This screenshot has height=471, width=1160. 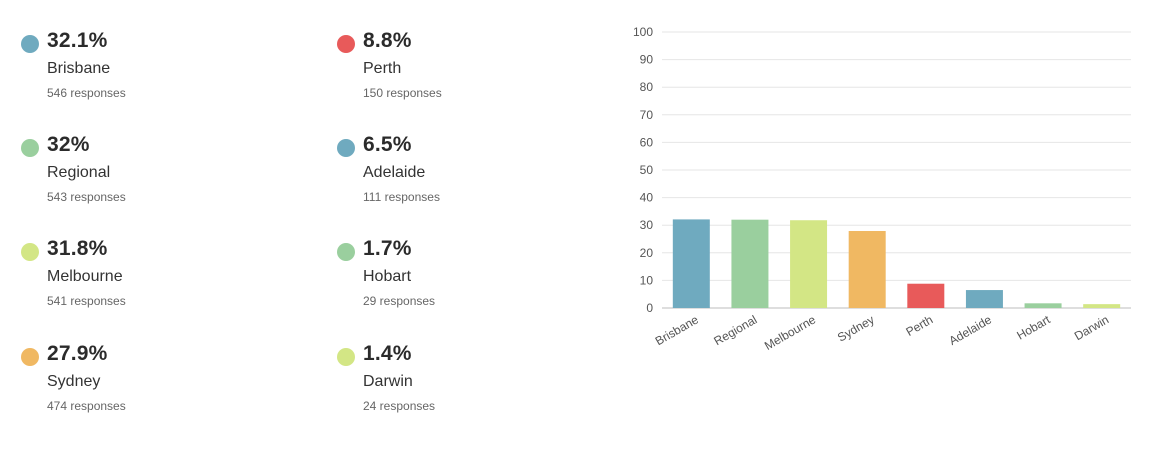 I want to click on y-tick-label: 50, so click(x=647, y=170).